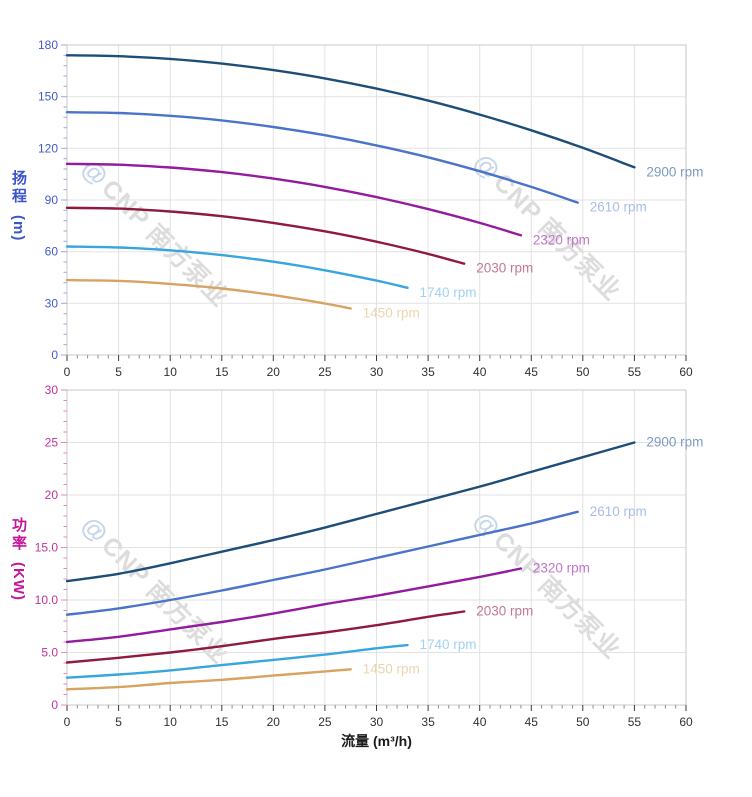 Image resolution: width=752 pixels, height=797 pixels. Describe the element at coordinates (52, 495) in the screenshot. I see `power-y-tick-label: 20` at that location.